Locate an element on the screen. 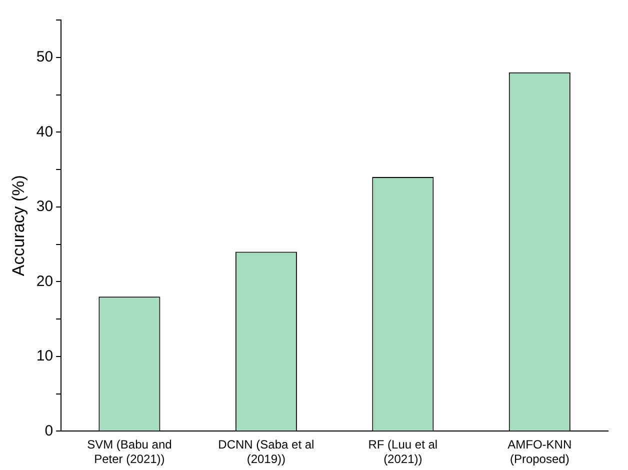 Image resolution: width=628 pixels, height=470 pixels. y-tick-label: 10 is located at coordinates (45, 356).